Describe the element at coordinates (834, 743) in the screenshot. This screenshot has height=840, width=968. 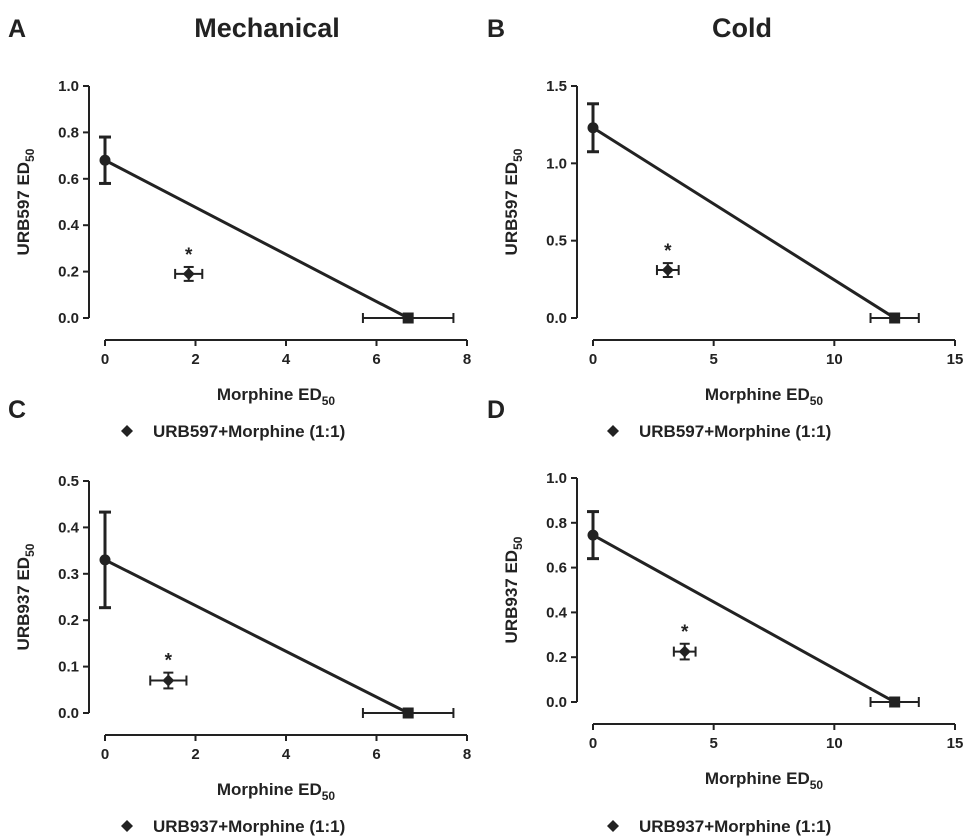
I see `x-tick-label-d: 10` at that location.